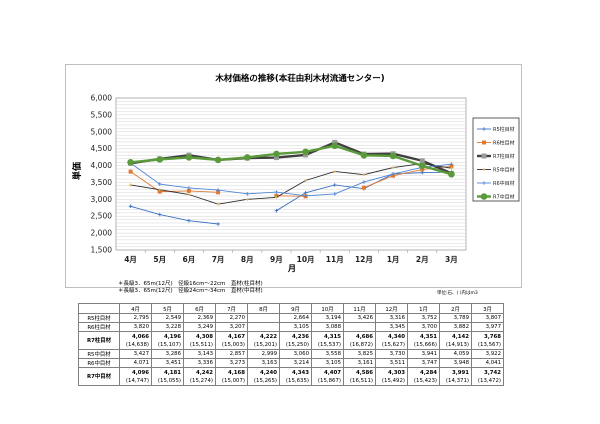 This screenshot has height=424, width=600. What do you see at coordinates (393, 344) in the screenshot?
I see `cell-subvalue: (15,627)` at bounding box center [393, 344].